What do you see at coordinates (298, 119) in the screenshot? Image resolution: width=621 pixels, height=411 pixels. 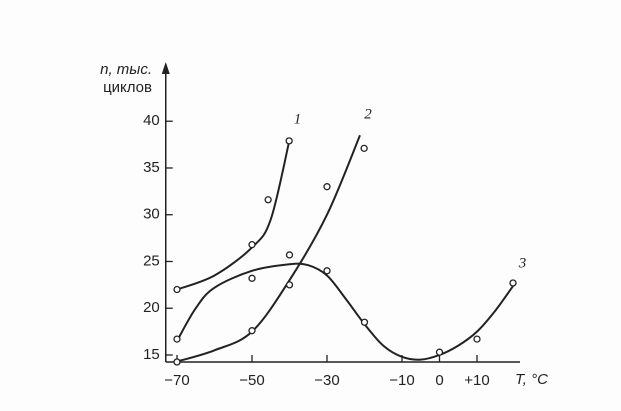 I see `series-label: 1` at bounding box center [298, 119].